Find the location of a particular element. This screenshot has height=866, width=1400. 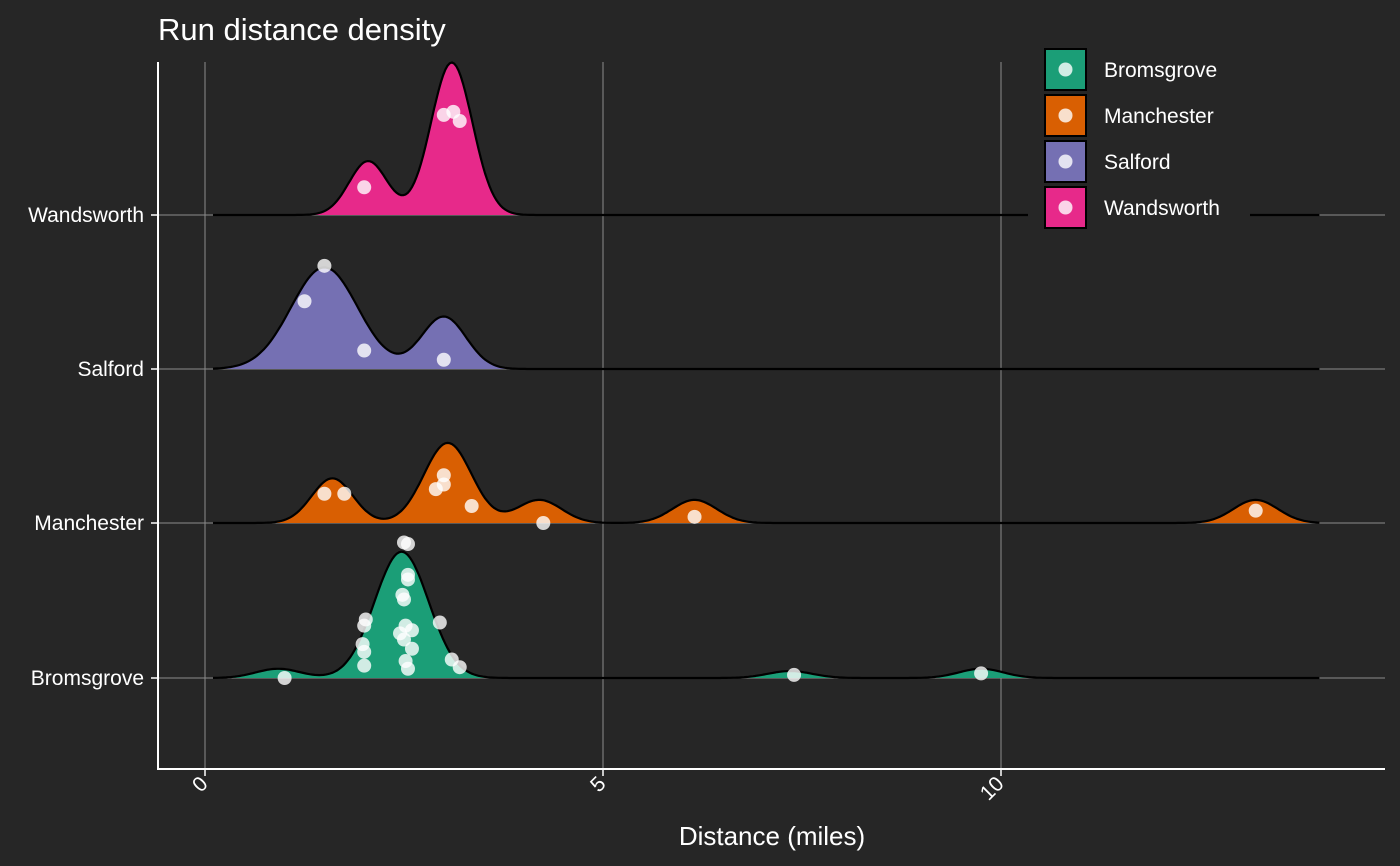

y-tick-label: Salford is located at coordinates (110, 369).